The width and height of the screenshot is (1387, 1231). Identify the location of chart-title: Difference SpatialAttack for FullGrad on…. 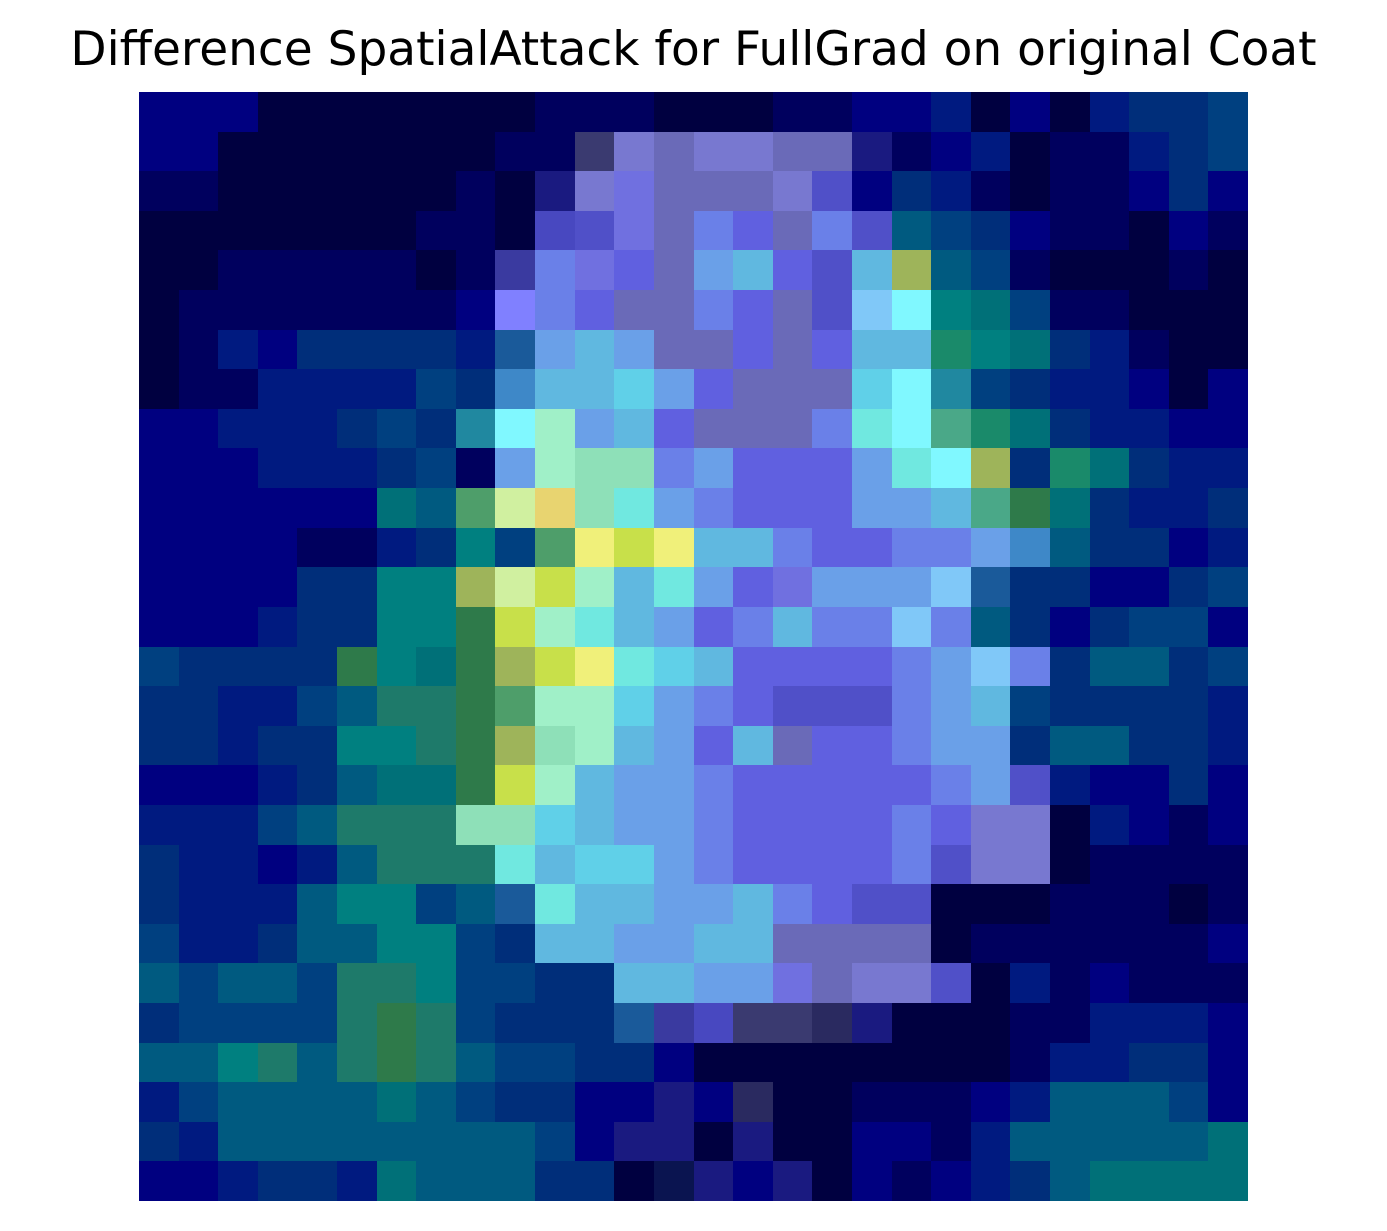
(693, 49).